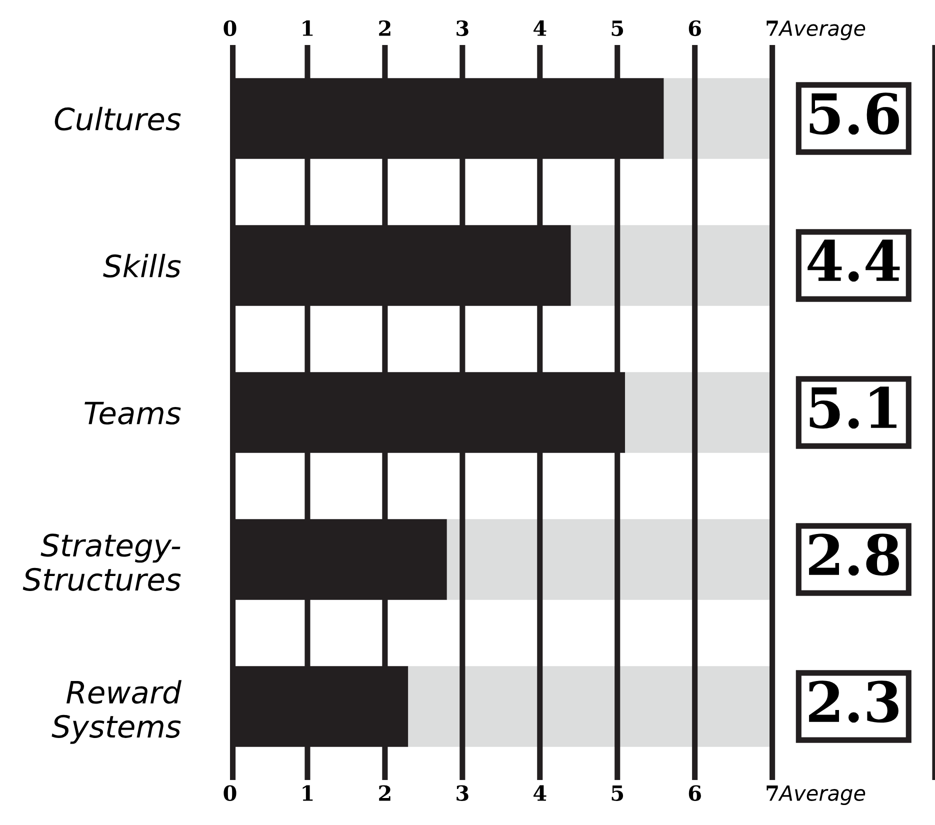  I want to click on x2-tick-label: 5, so click(618, 28).